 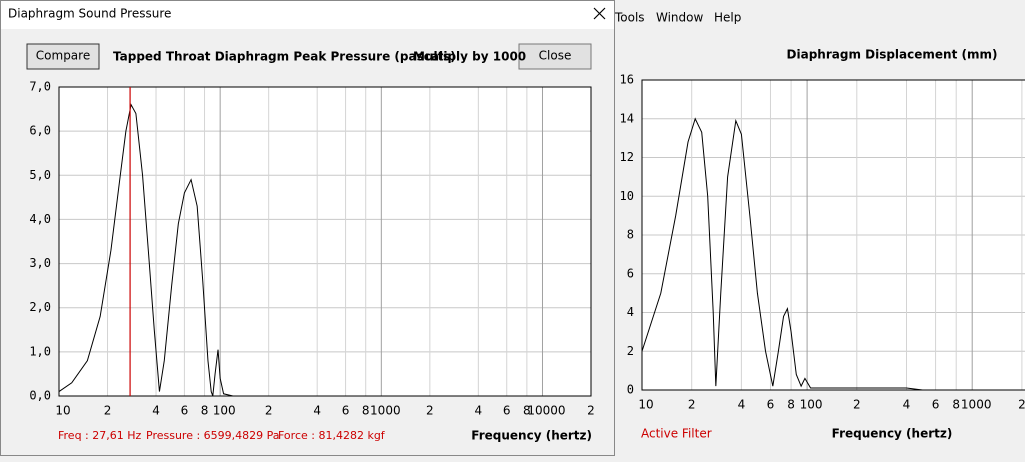 I want to click on y-tick-label: 7,0, so click(x=40, y=87).